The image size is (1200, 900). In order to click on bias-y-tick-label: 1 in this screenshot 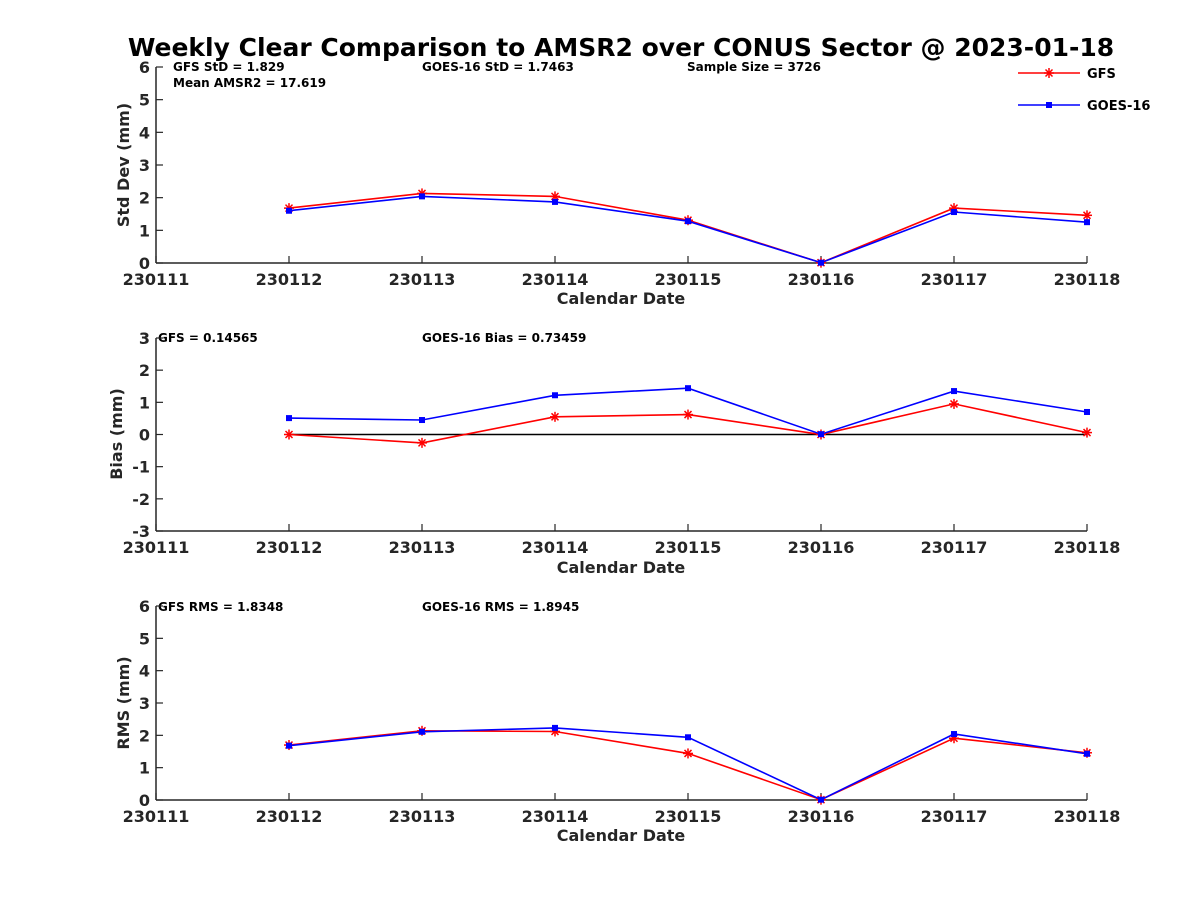, I will do `click(144, 402)`.